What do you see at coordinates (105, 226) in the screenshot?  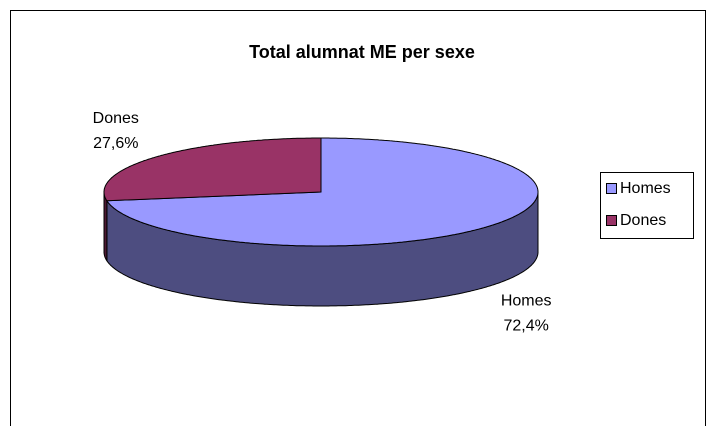 I see `pie-side` at bounding box center [105, 226].